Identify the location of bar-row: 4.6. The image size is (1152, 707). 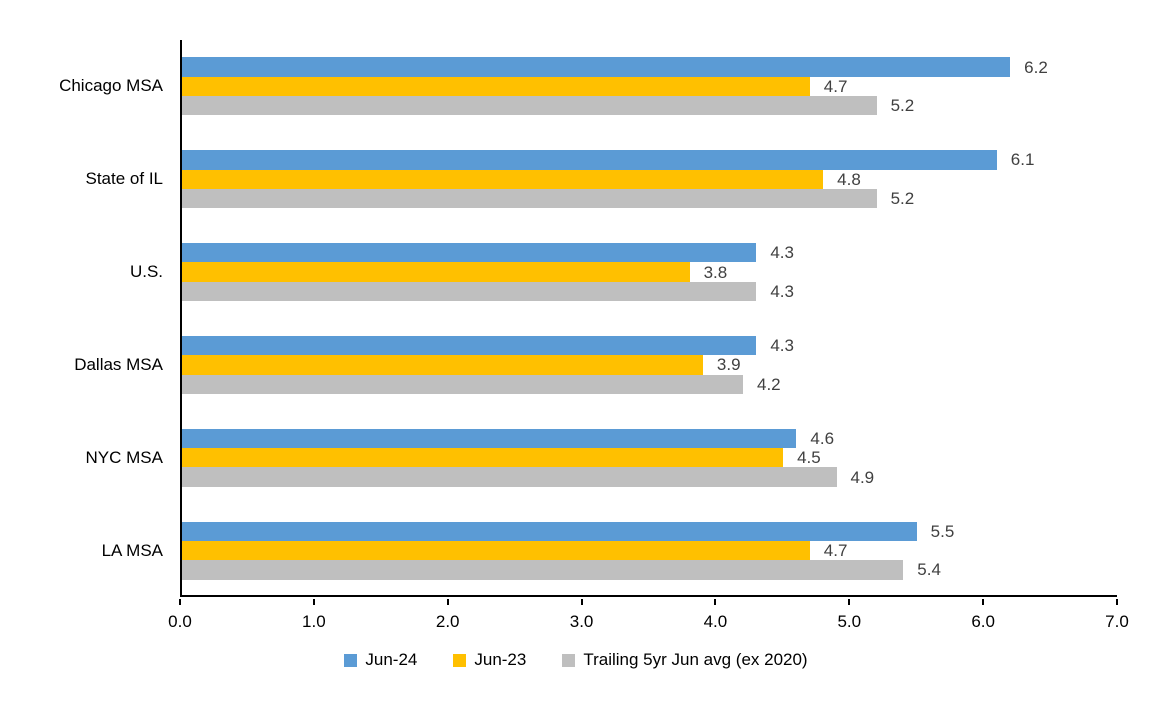
(649, 438).